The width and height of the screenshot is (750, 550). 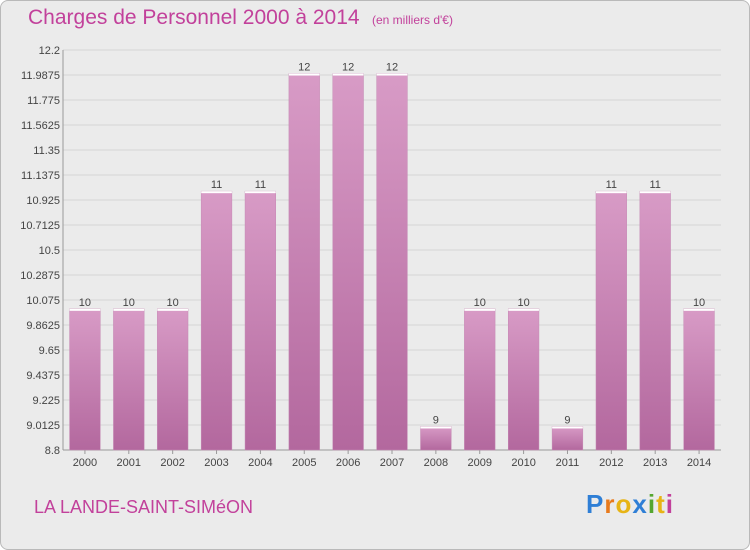 I want to click on bar-2012, so click(x=611, y=320).